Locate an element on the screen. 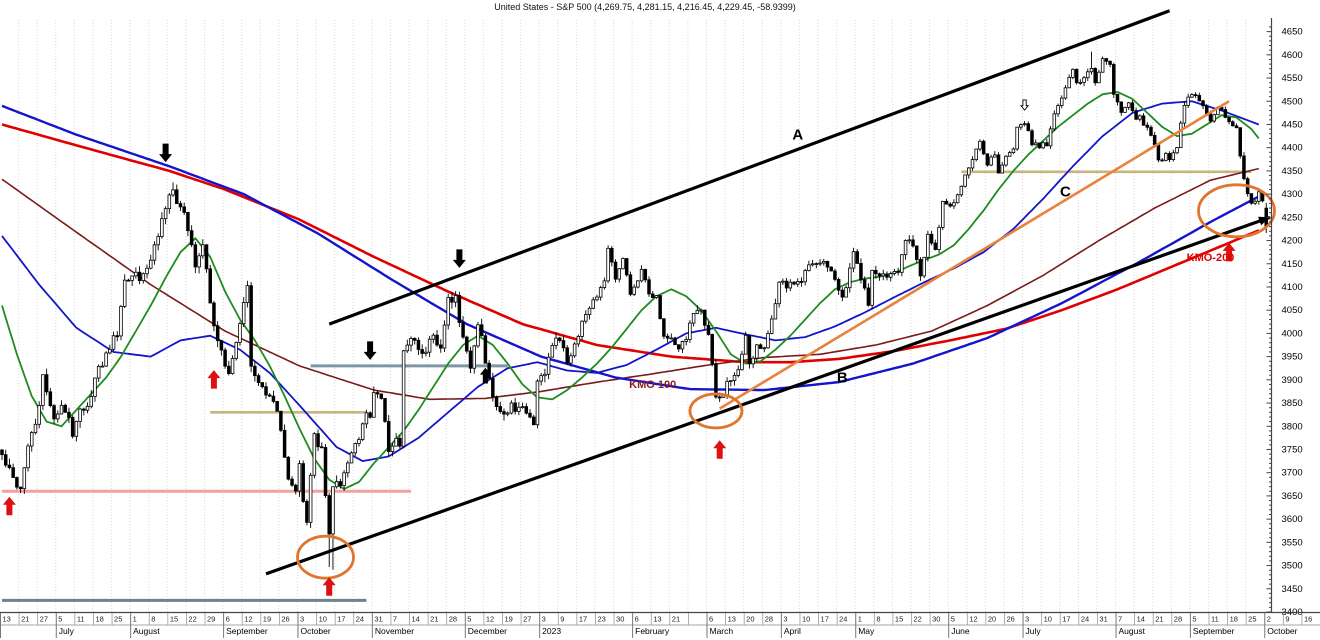 This screenshot has height=640, width=1320. y-tick-label: 4350 is located at coordinates (1292, 171).